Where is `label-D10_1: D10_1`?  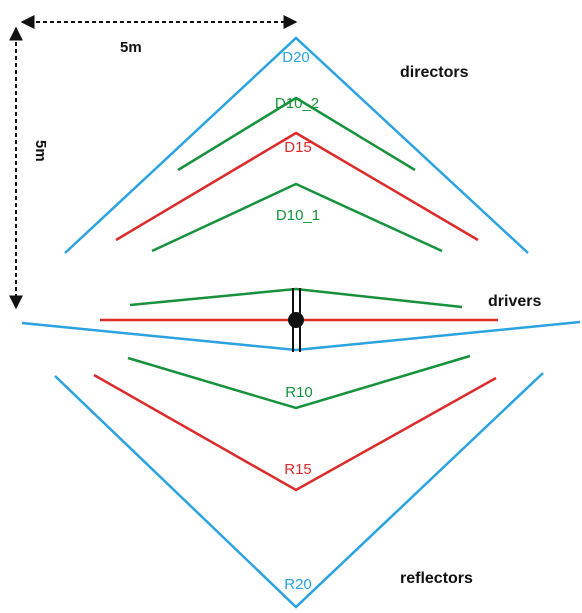
label-D10_1: D10_1 is located at coordinates (298, 215).